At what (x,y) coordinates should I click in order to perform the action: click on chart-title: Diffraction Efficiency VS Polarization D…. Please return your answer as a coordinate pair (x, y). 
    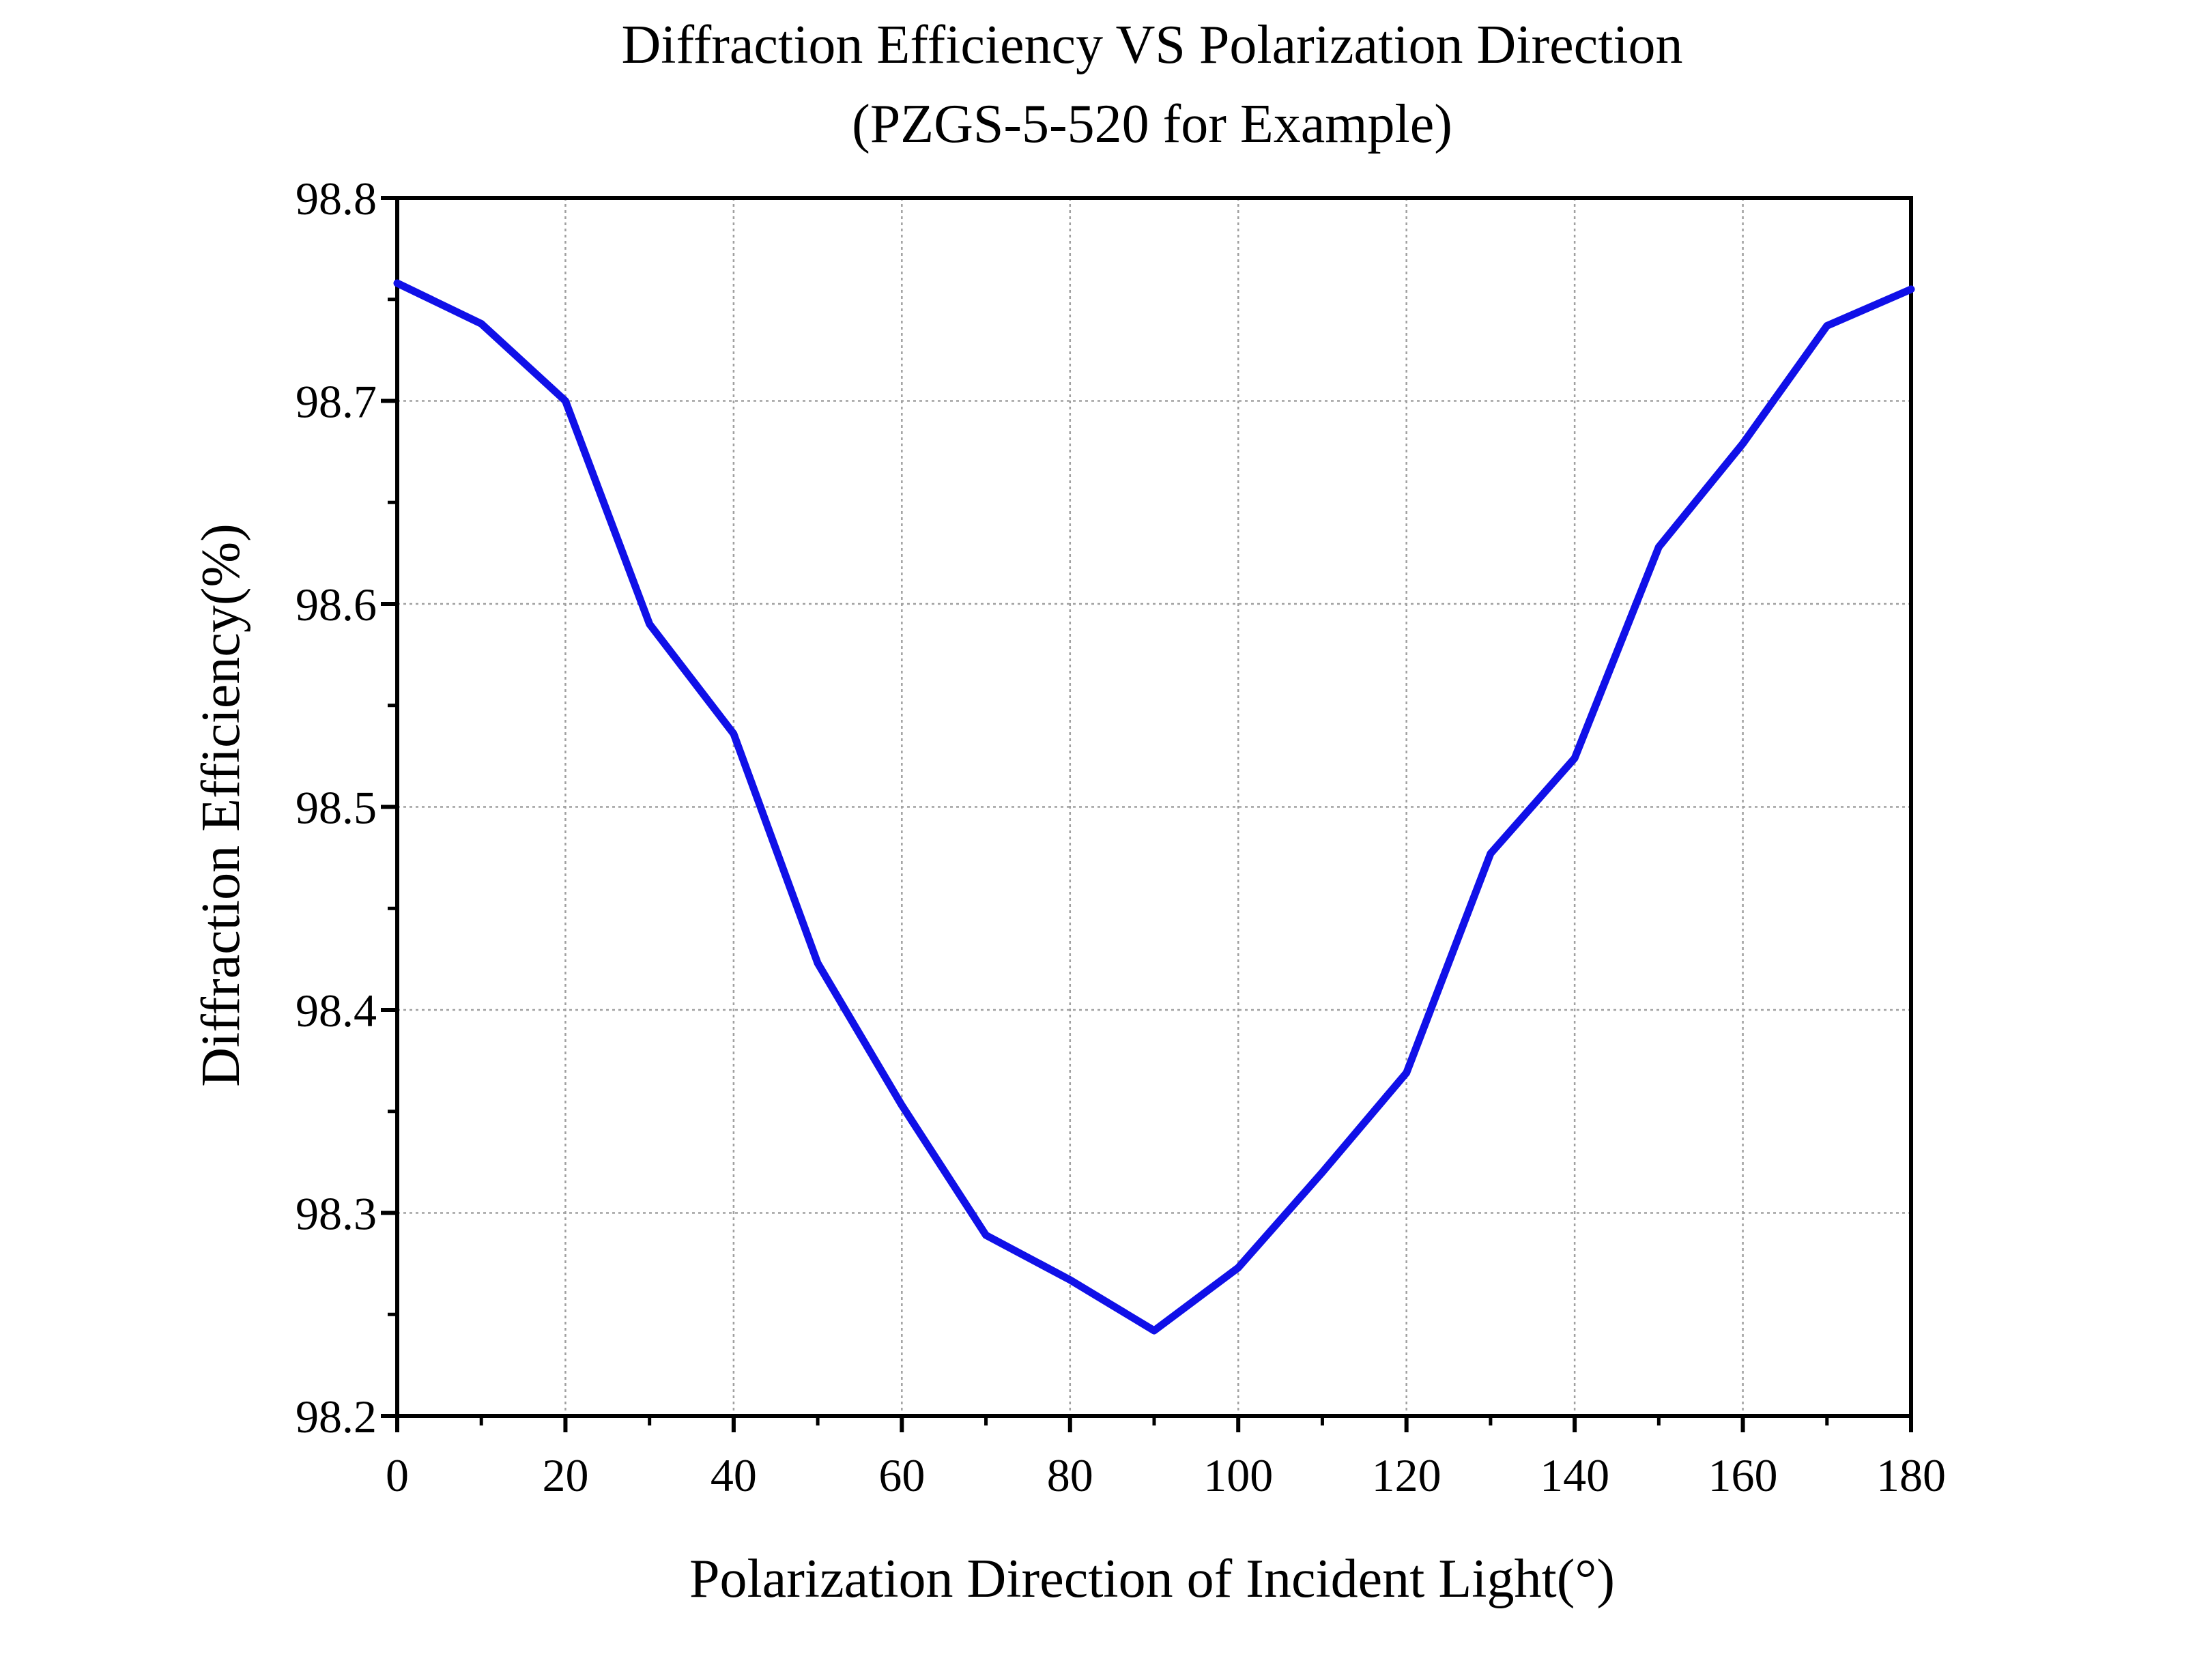
    Looking at the image, I should click on (1151, 45).